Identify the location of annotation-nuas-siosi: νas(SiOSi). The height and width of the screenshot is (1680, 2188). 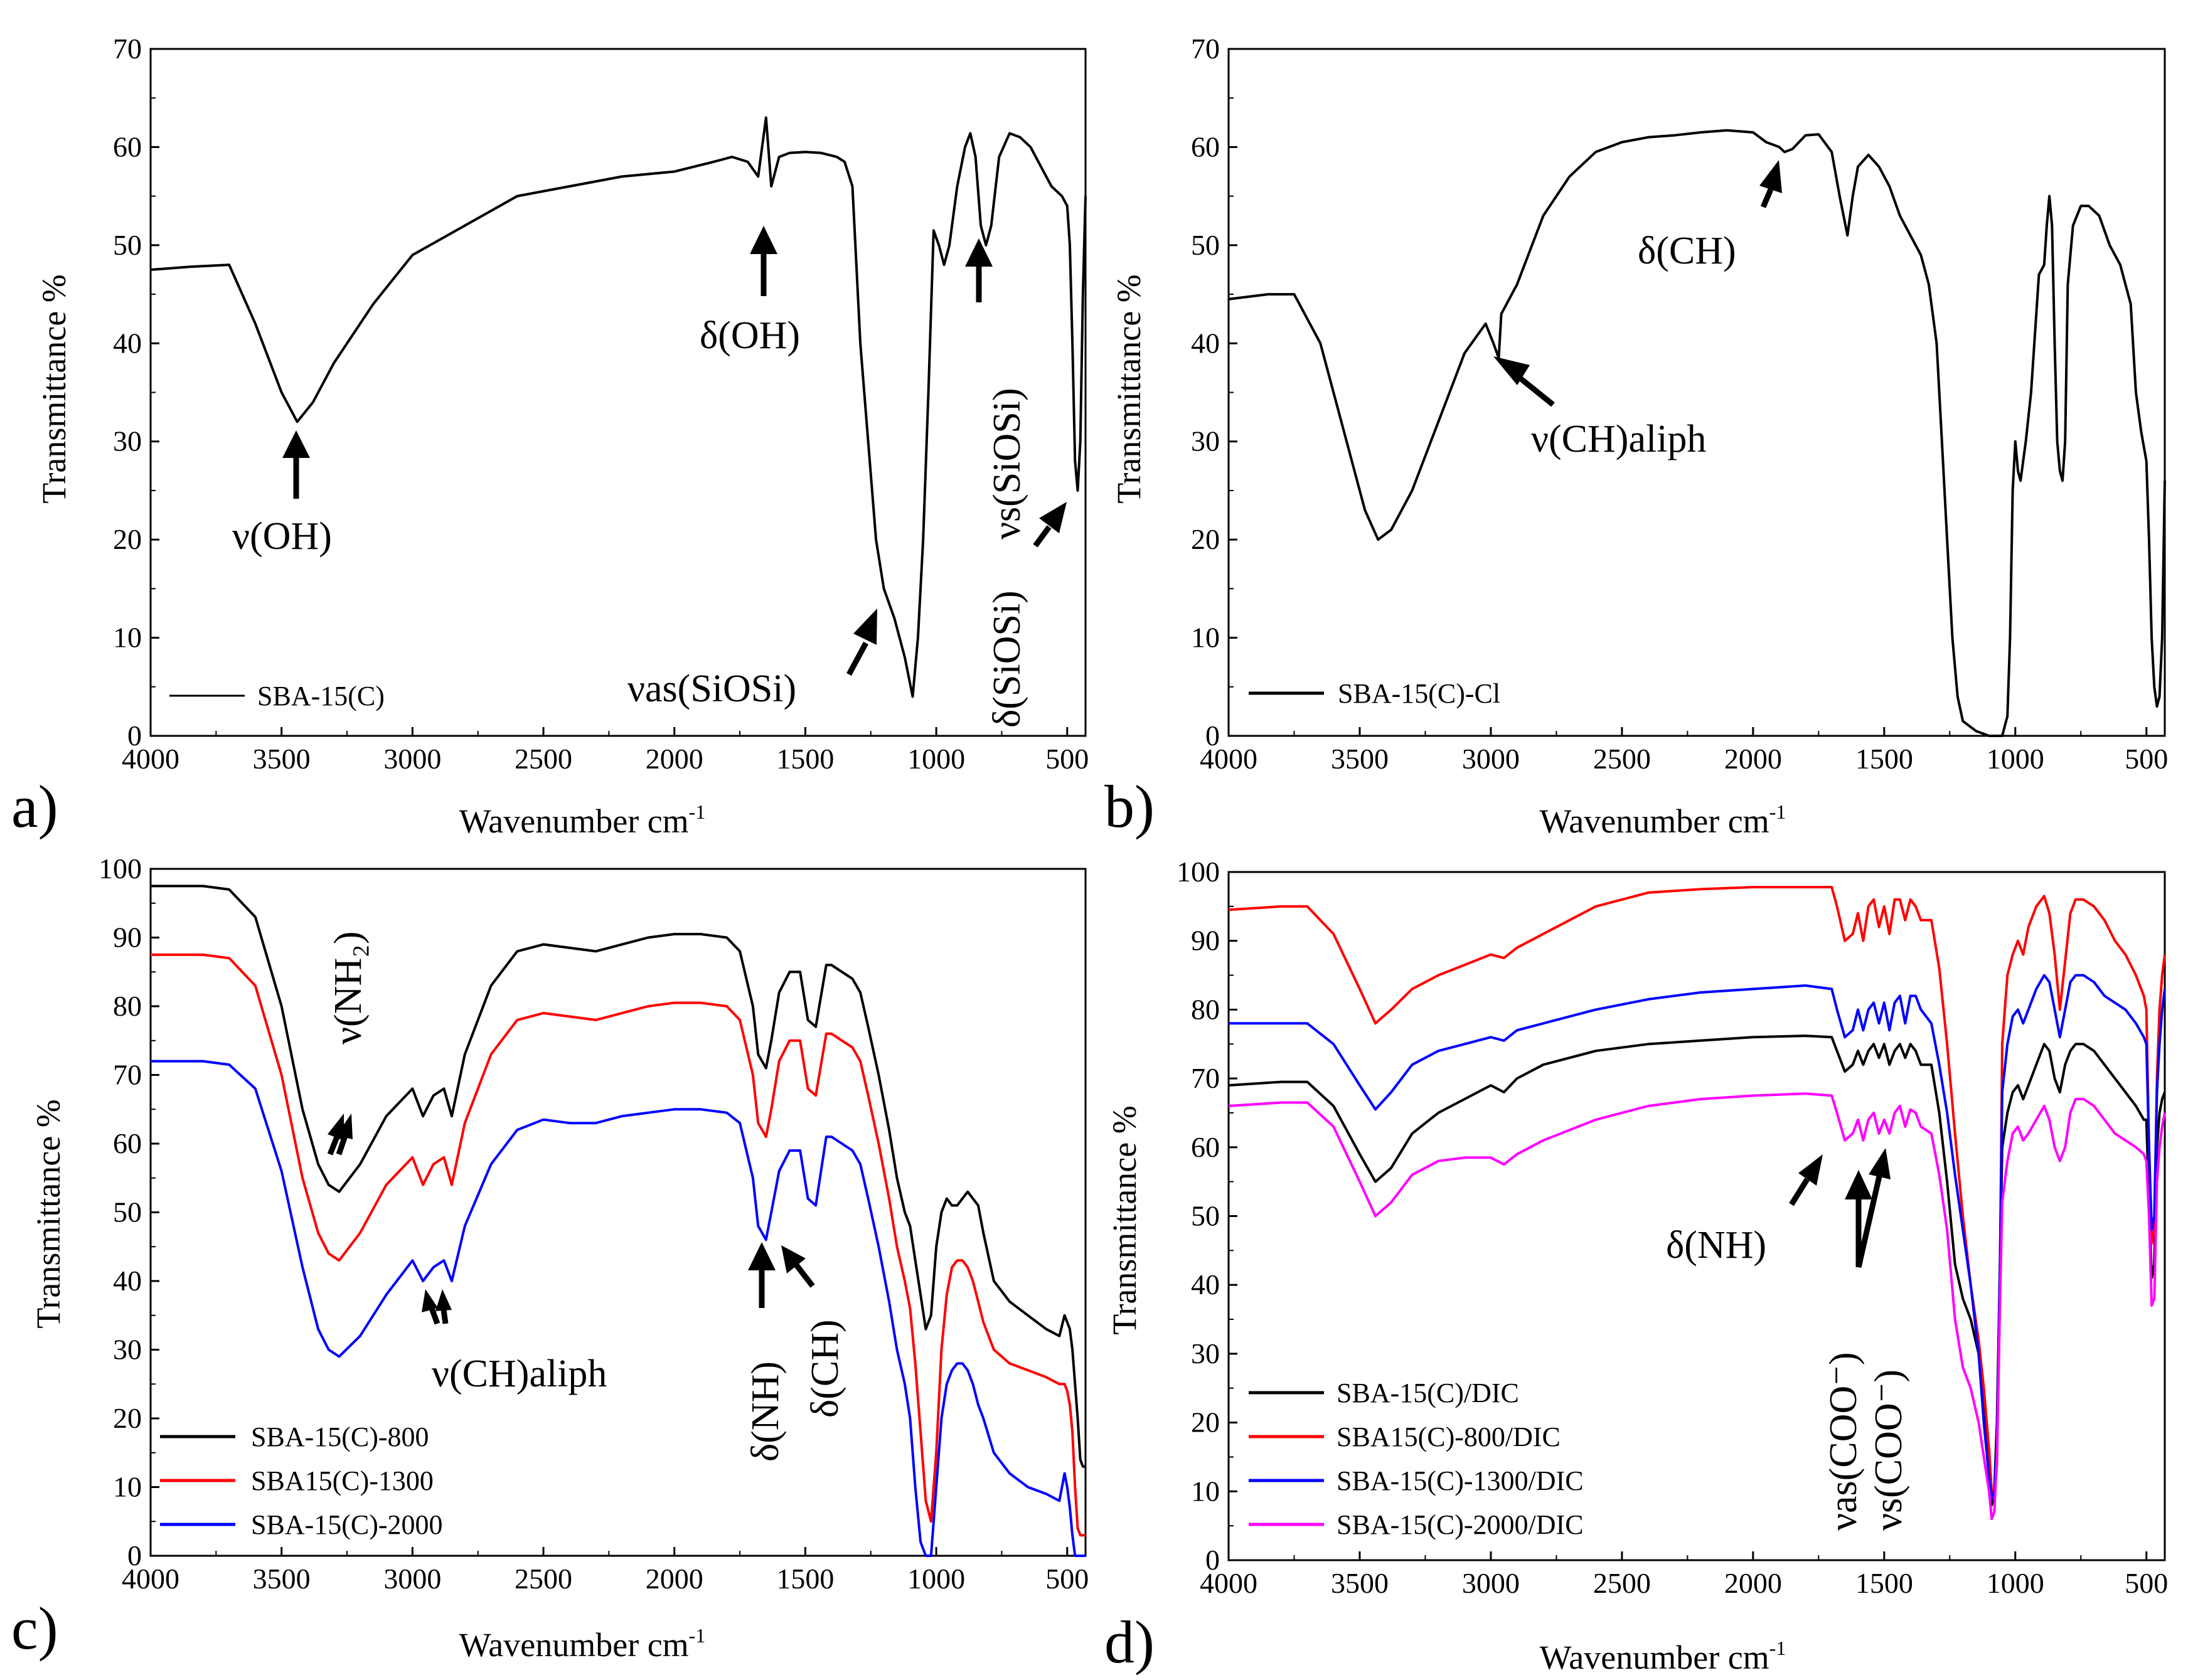
(711, 688).